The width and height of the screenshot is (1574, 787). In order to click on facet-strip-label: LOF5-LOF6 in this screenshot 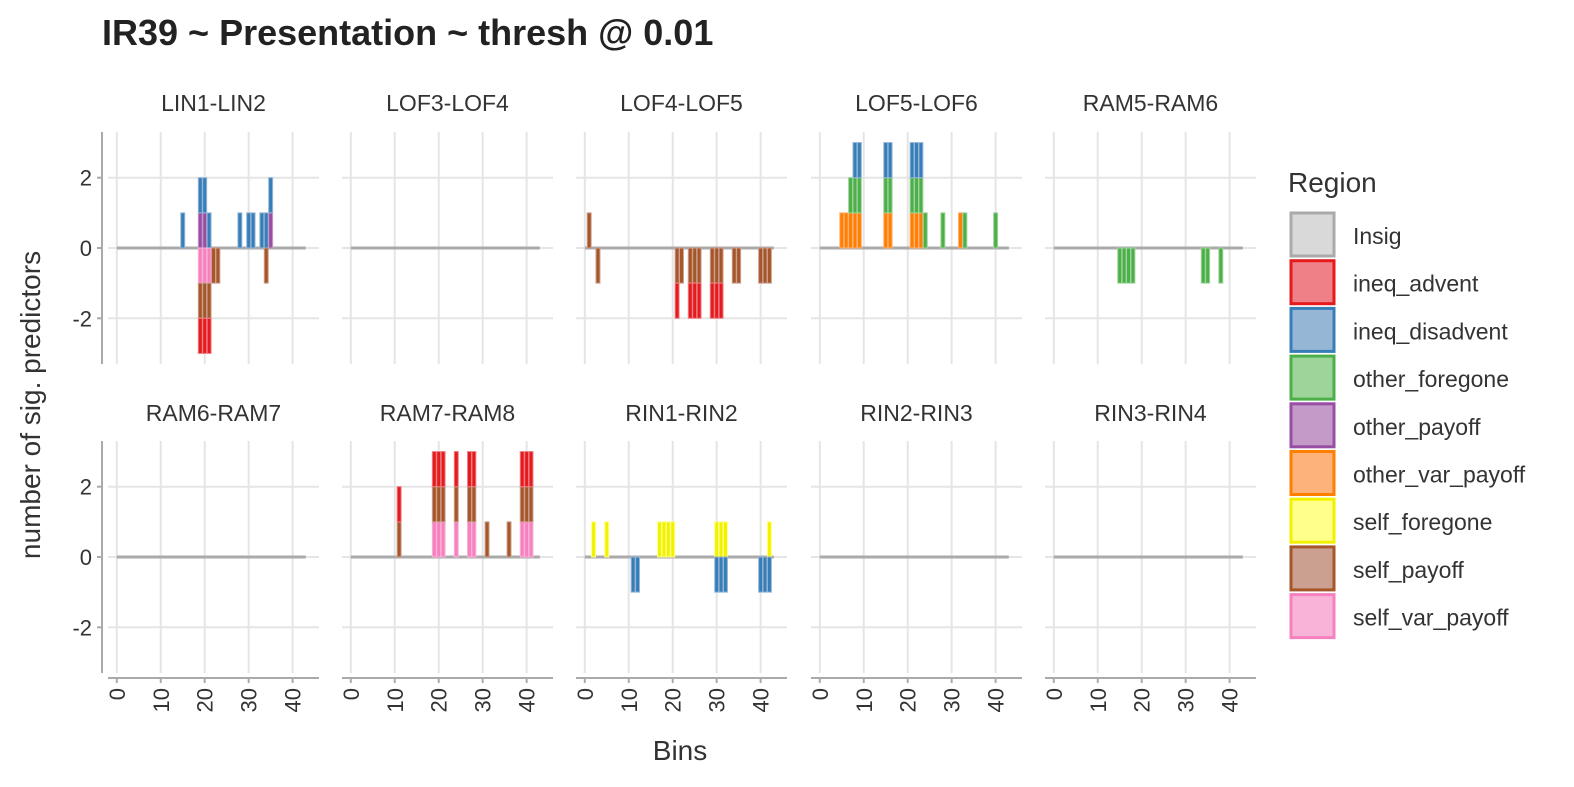, I will do `click(916, 103)`.